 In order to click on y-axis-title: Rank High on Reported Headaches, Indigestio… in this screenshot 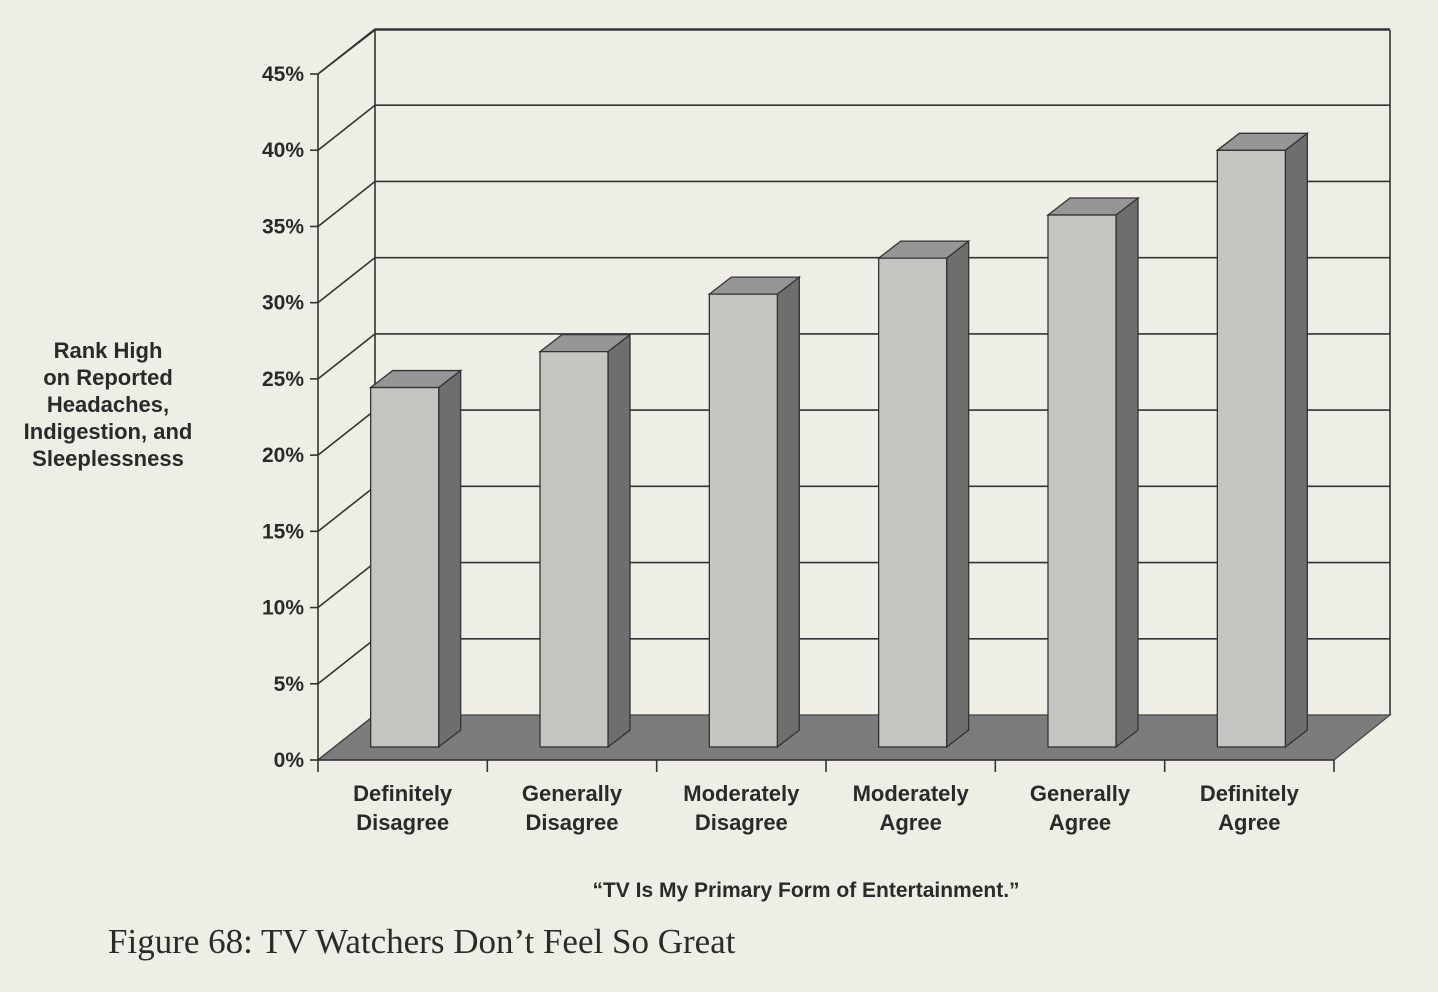, I will do `click(108, 404)`.